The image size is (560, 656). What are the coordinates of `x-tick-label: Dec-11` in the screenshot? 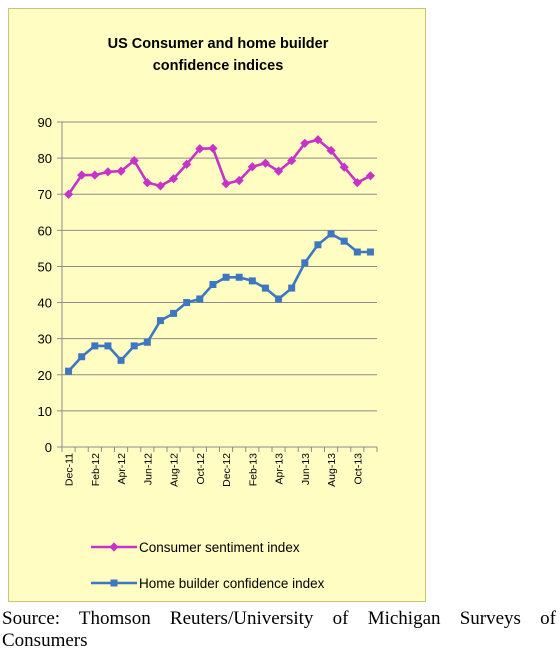 It's located at (70, 469).